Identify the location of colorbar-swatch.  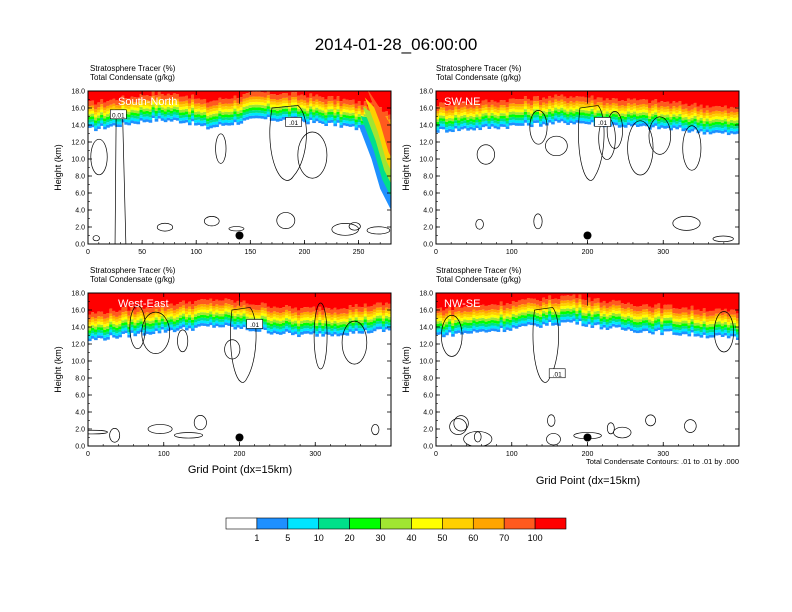
(550, 523).